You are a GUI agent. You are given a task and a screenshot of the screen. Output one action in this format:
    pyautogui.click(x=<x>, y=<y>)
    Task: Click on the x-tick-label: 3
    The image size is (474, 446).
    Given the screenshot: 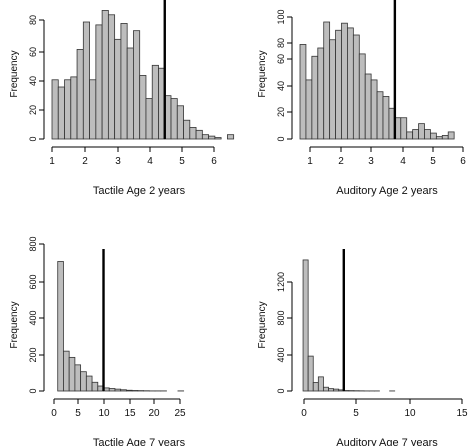 What is the action you would take?
    pyautogui.click(x=118, y=161)
    